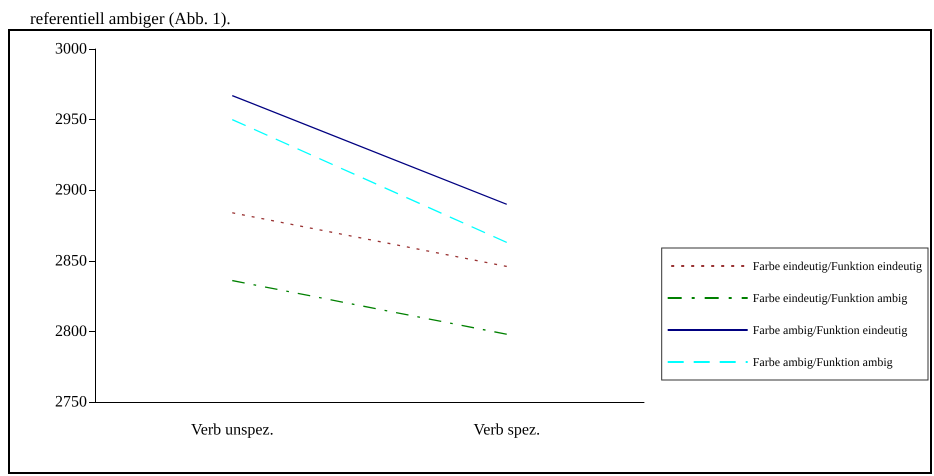 The image size is (934, 476). Describe the element at coordinates (71, 331) in the screenshot. I see `y-tick-label: 2800` at that location.